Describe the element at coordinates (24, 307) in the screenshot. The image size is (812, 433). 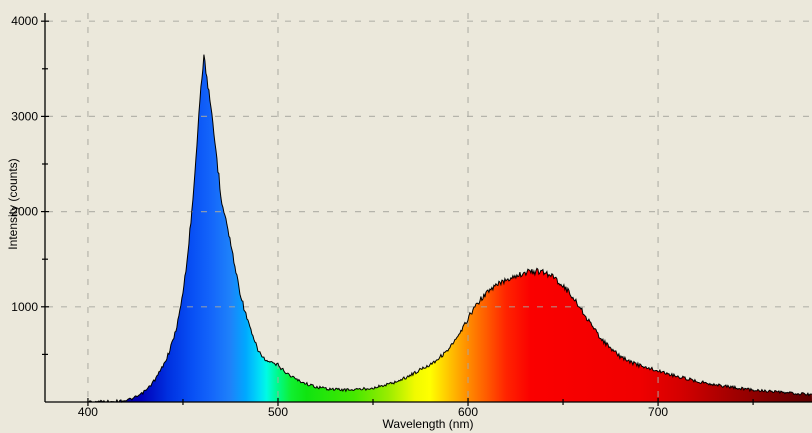
I see `y-tick-label: 1000` at that location.